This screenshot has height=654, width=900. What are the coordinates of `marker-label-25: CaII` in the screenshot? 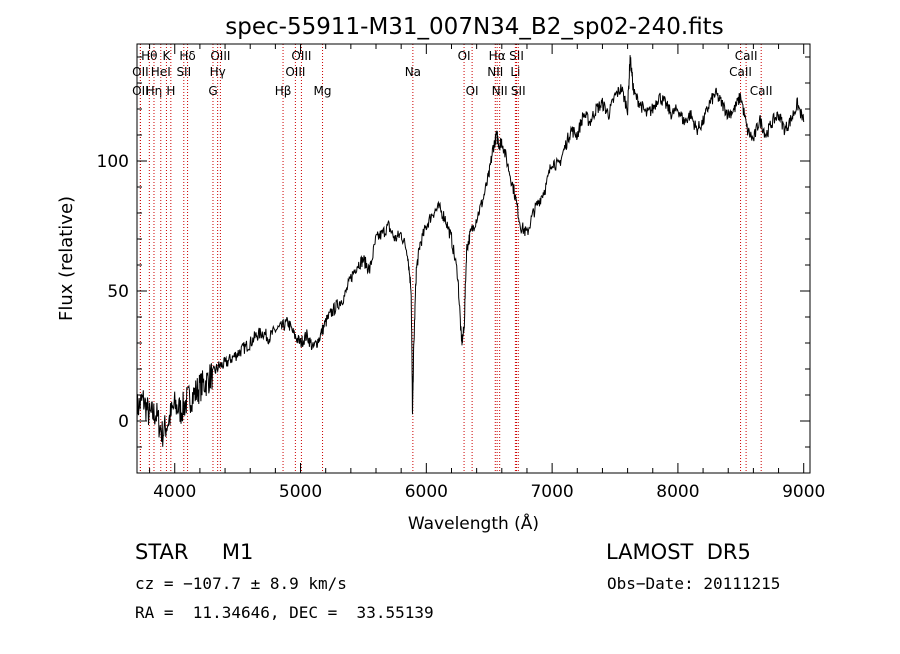 It's located at (746, 56).